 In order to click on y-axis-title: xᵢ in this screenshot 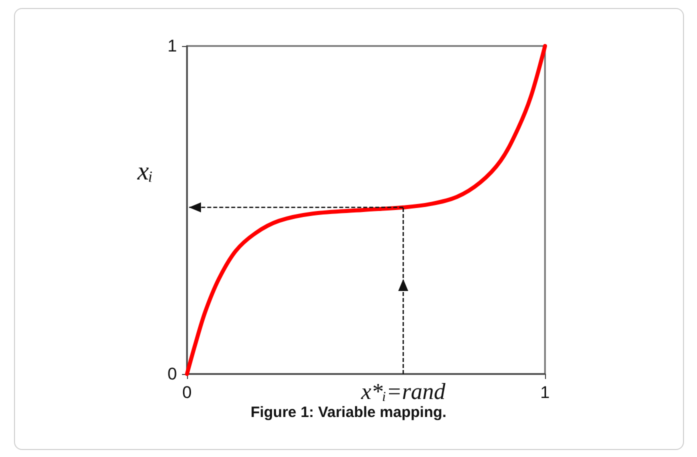, I will do `click(144, 171)`.